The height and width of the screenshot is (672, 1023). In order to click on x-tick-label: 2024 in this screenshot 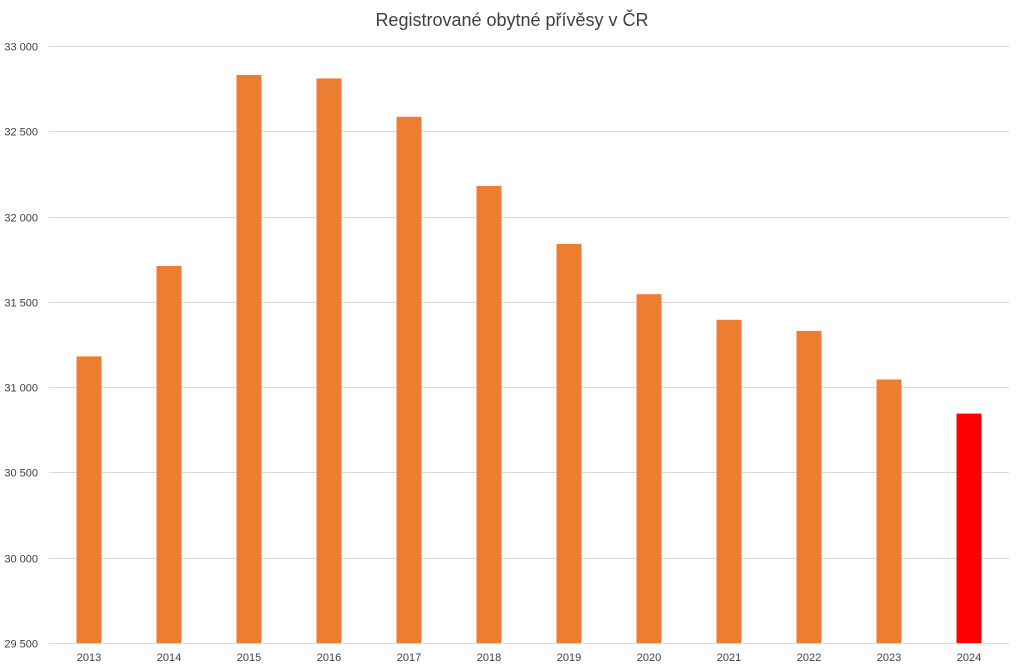, I will do `click(969, 658)`.